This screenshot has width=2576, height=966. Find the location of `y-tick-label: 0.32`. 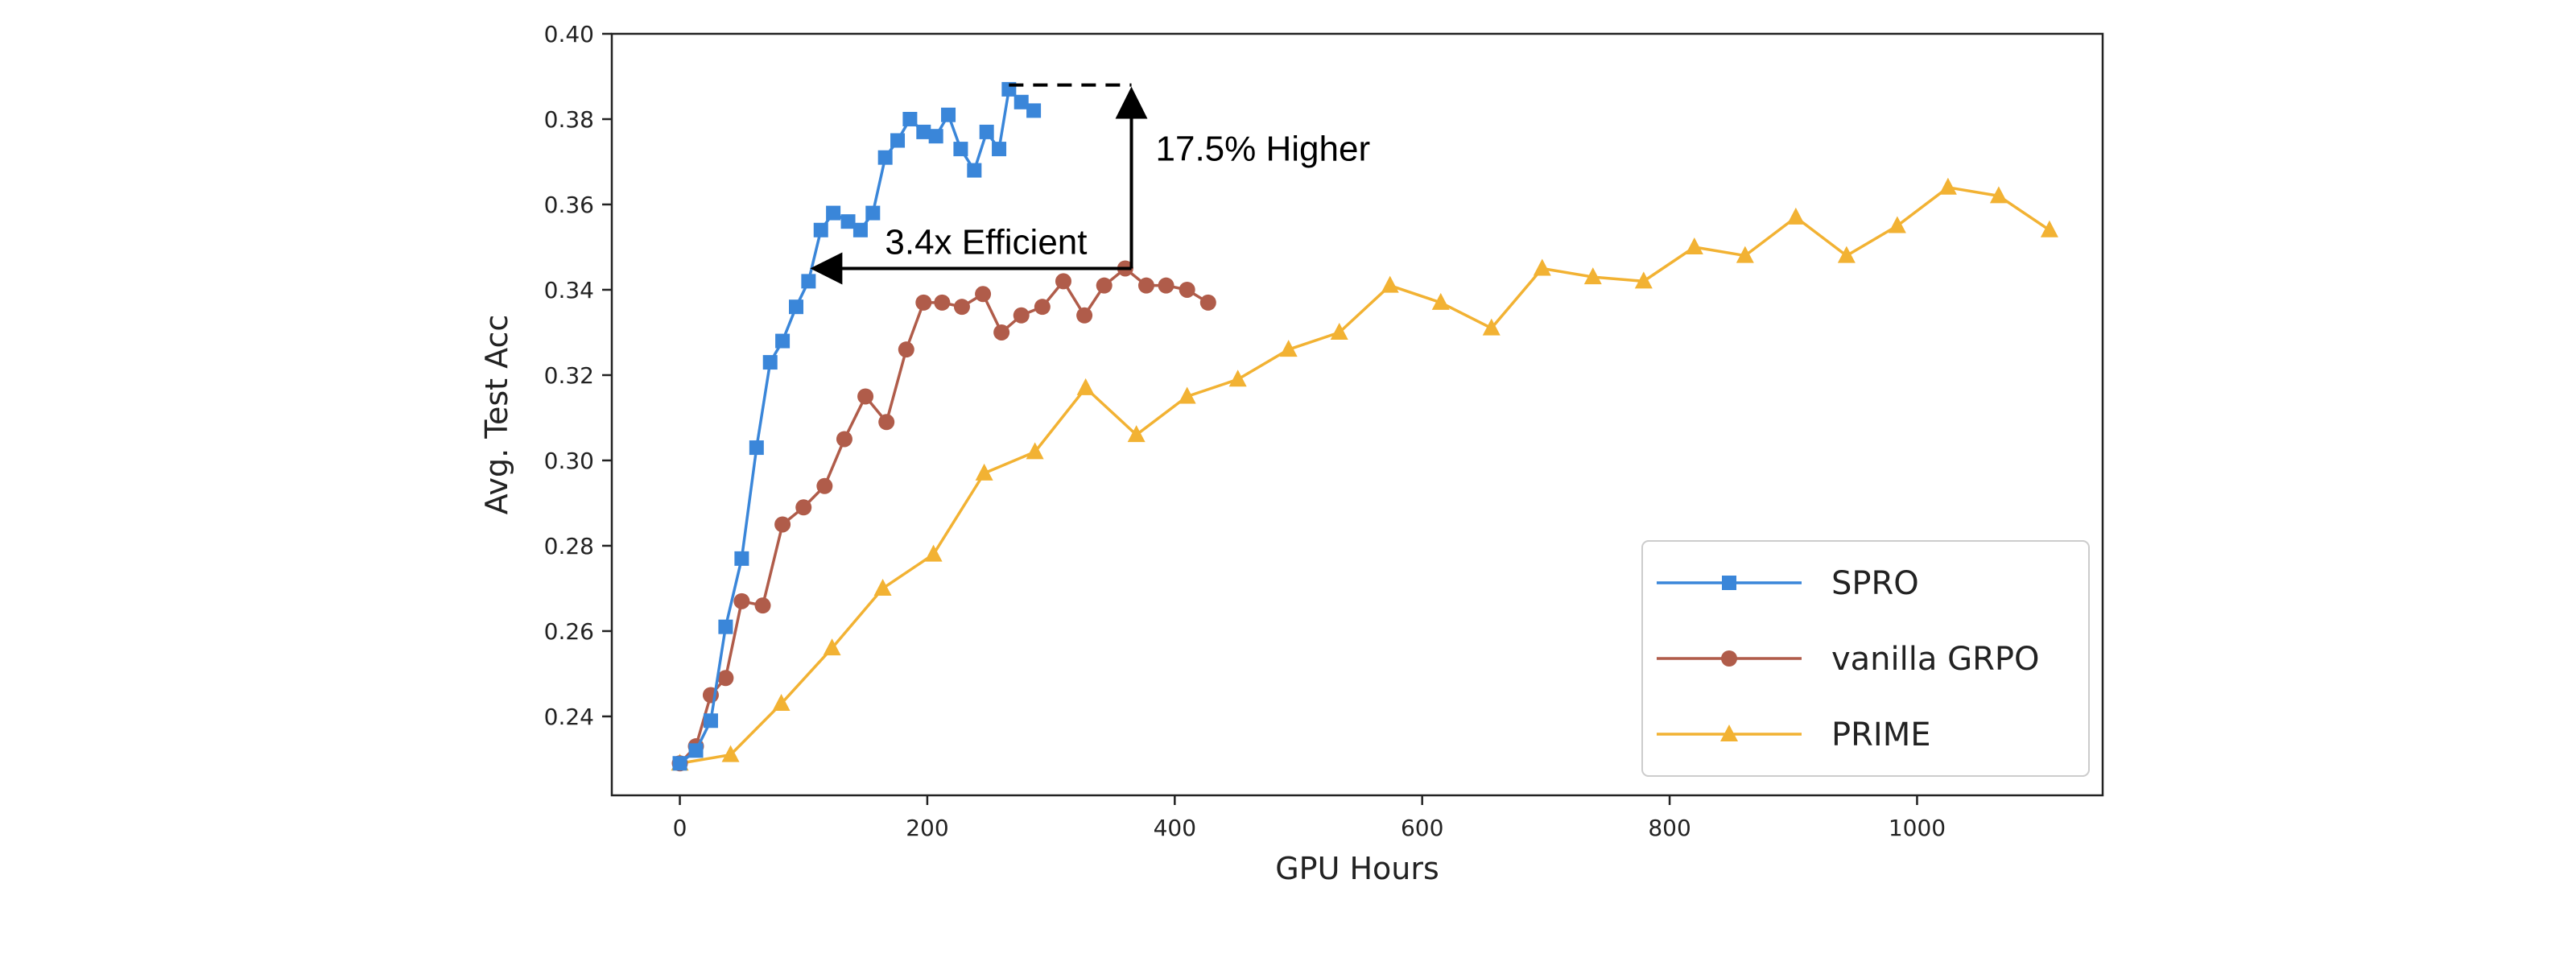

y-tick-label: 0.32 is located at coordinates (569, 375).